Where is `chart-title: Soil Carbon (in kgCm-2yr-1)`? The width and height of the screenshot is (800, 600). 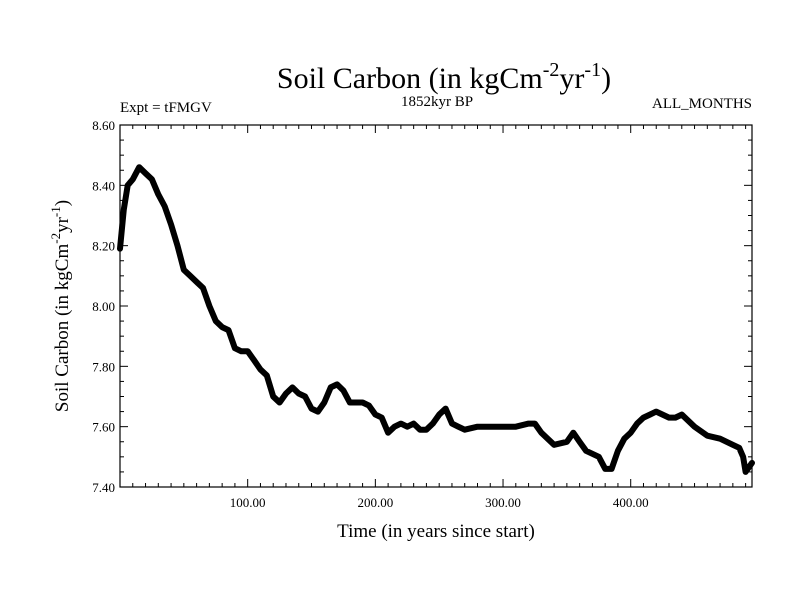
chart-title: Soil Carbon (in kgCm-2yr-1) is located at coordinates (444, 77).